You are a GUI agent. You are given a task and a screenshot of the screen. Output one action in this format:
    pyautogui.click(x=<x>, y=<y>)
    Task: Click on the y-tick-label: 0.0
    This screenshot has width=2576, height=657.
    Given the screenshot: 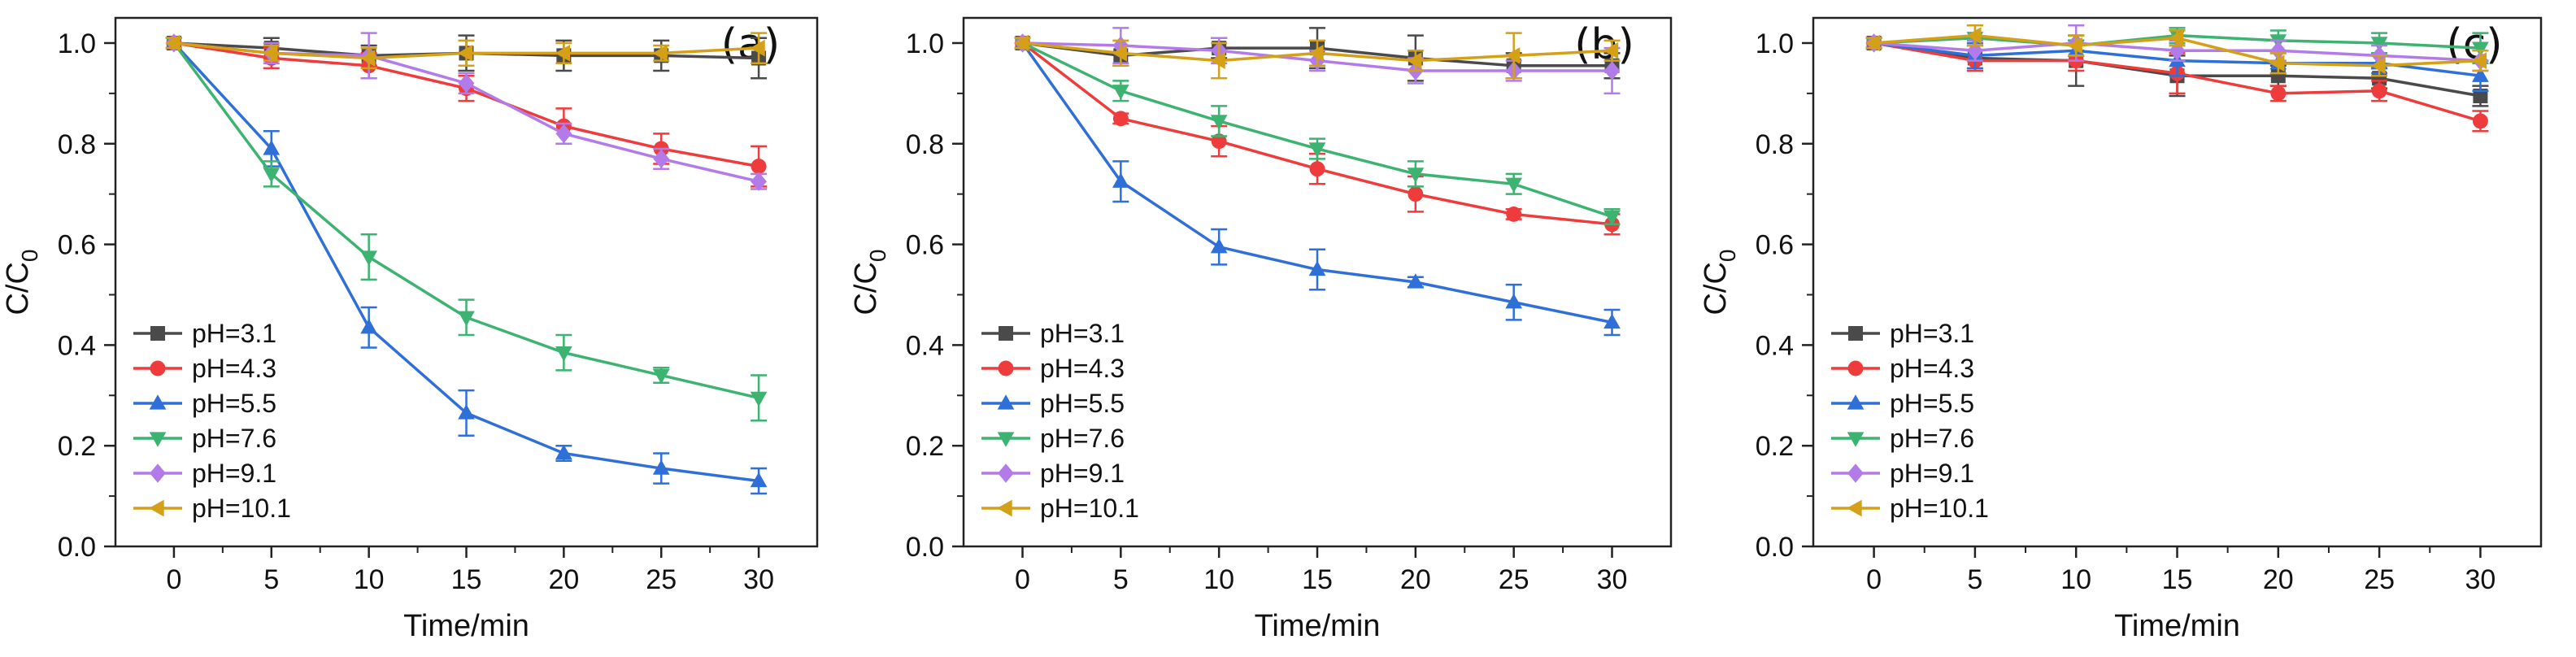 What is the action you would take?
    pyautogui.click(x=77, y=547)
    